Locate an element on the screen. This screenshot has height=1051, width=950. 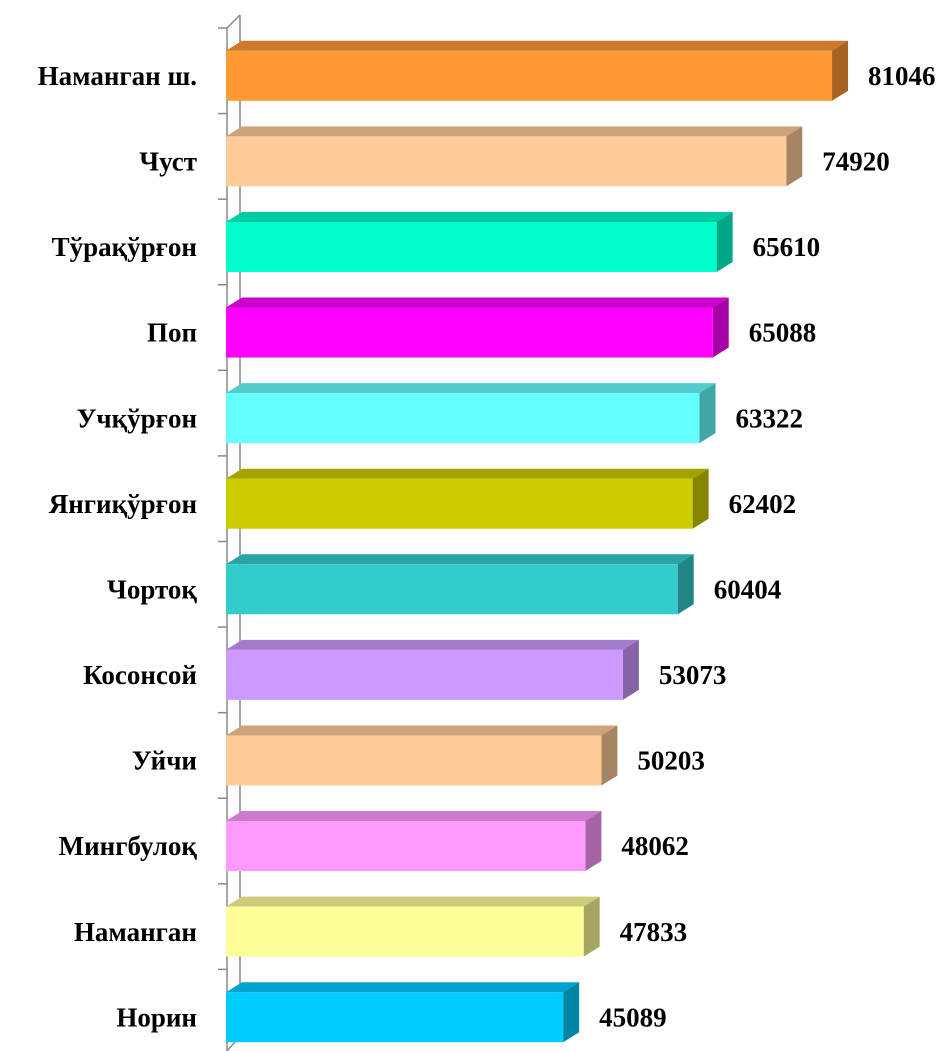
value-label: 63322 is located at coordinates (770, 418).